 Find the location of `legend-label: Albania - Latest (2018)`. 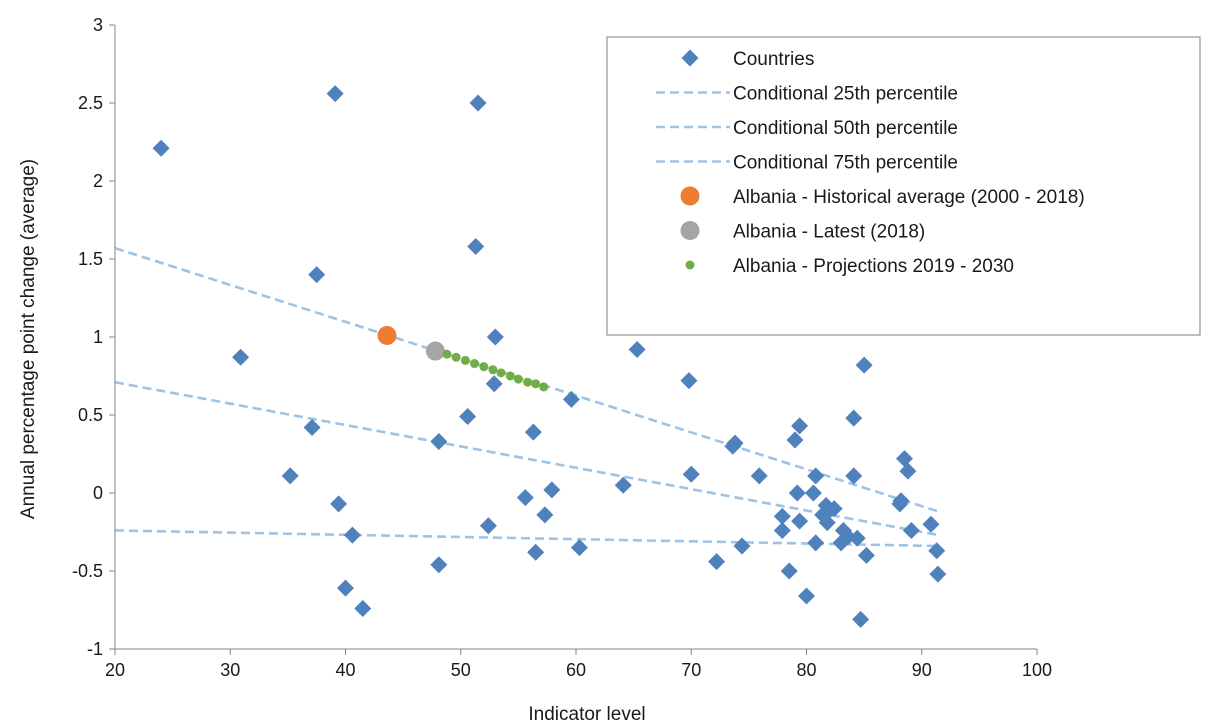

legend-label: Albania - Latest (2018) is located at coordinates (829, 232).